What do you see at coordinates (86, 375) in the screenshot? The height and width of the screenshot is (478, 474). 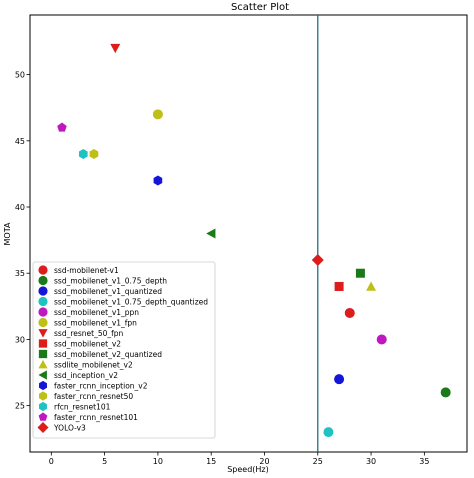 I see `legend-label: ssd_inception_v2` at bounding box center [86, 375].